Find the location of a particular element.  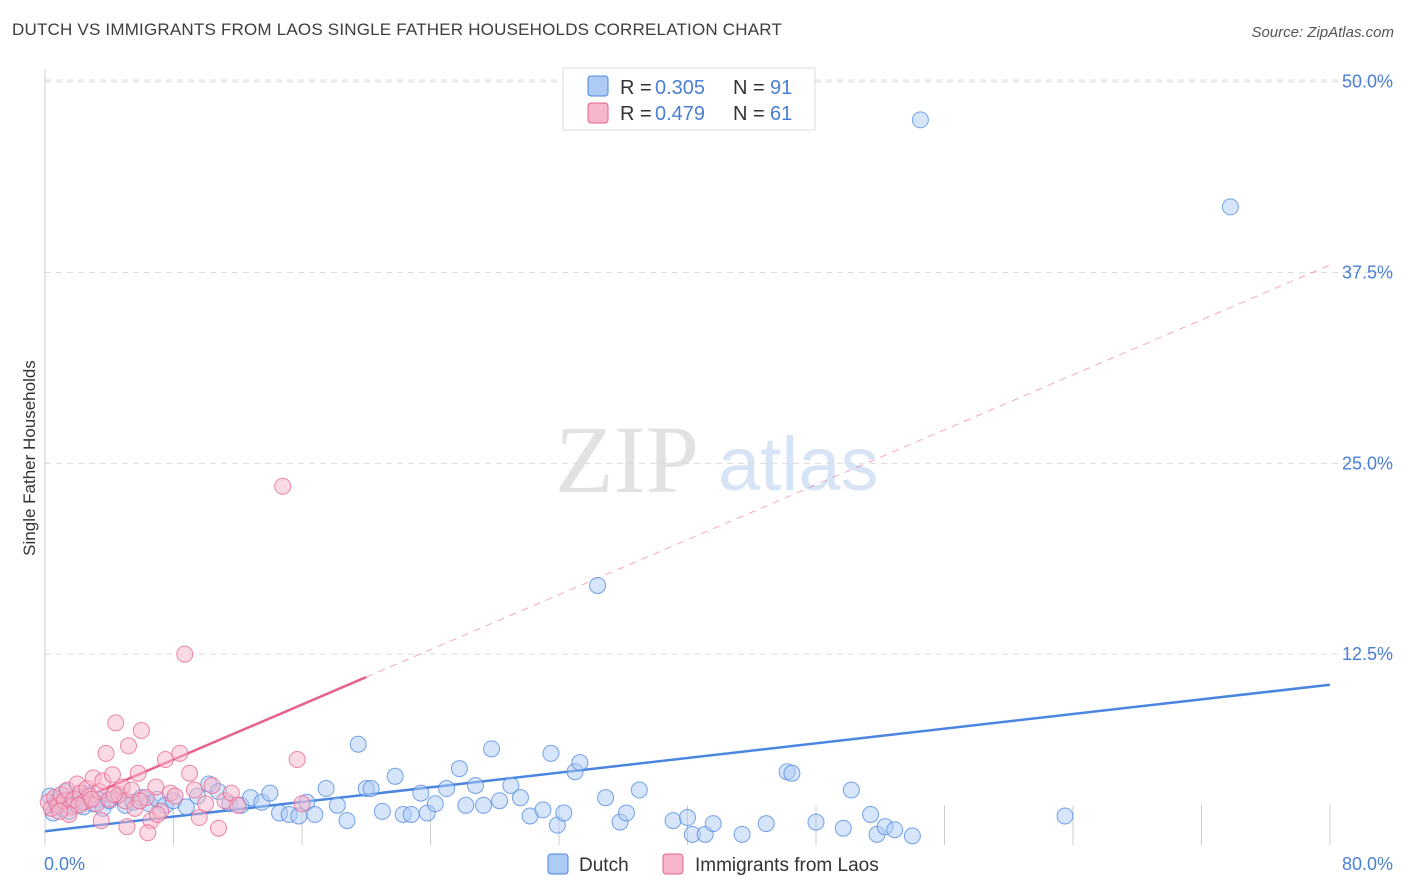

y-tick-label: 37.5% is located at coordinates (1367, 273).